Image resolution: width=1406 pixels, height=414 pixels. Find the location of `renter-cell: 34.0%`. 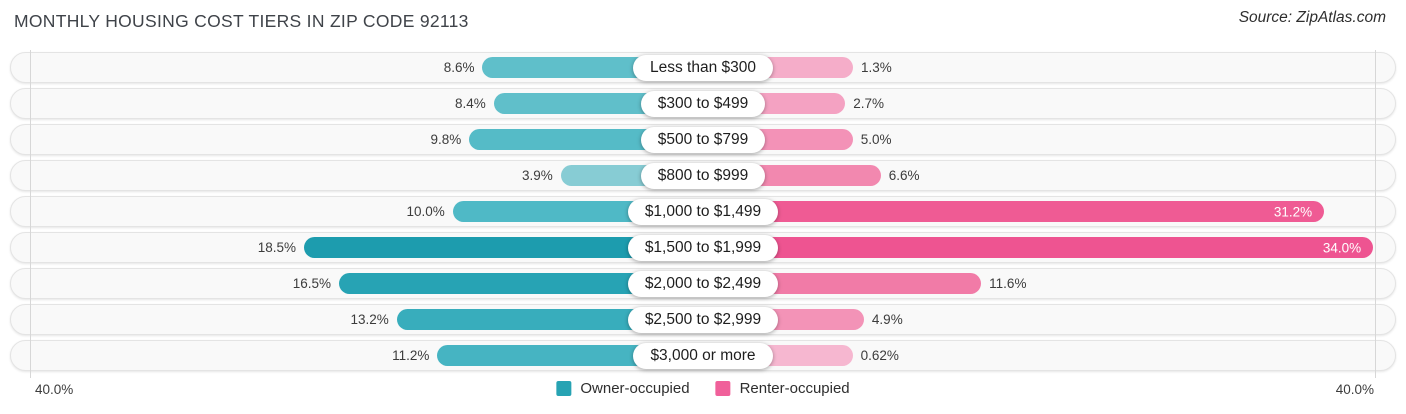

renter-cell: 34.0% is located at coordinates (1079, 247).